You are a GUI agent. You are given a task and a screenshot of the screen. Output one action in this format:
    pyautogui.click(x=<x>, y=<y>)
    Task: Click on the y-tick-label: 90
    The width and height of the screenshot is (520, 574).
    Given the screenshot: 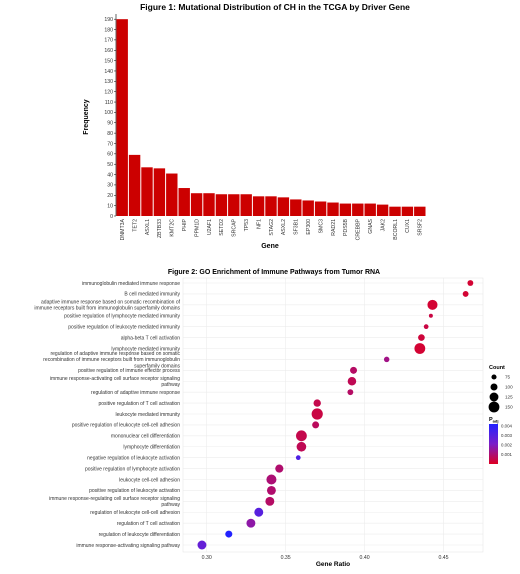 What is the action you would take?
    pyautogui.click(x=110, y=124)
    